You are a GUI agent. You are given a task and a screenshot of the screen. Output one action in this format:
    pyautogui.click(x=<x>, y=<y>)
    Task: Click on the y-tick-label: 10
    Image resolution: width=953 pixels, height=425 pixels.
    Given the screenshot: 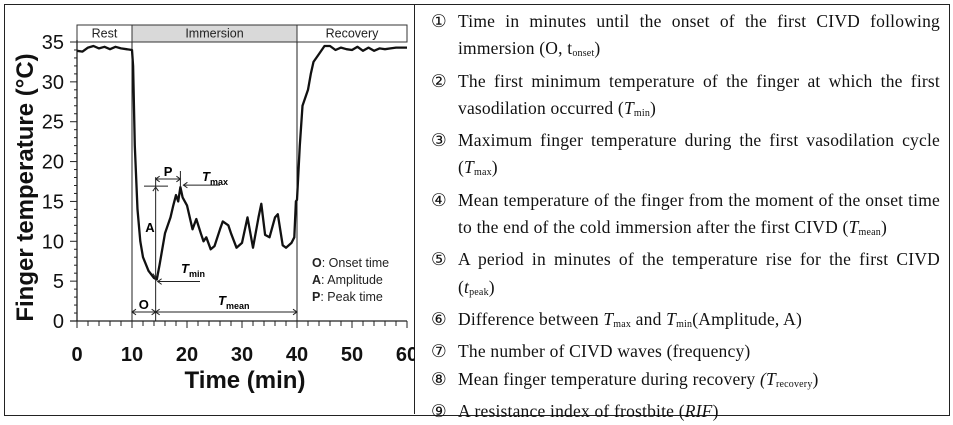 What is the action you would take?
    pyautogui.click(x=53, y=242)
    